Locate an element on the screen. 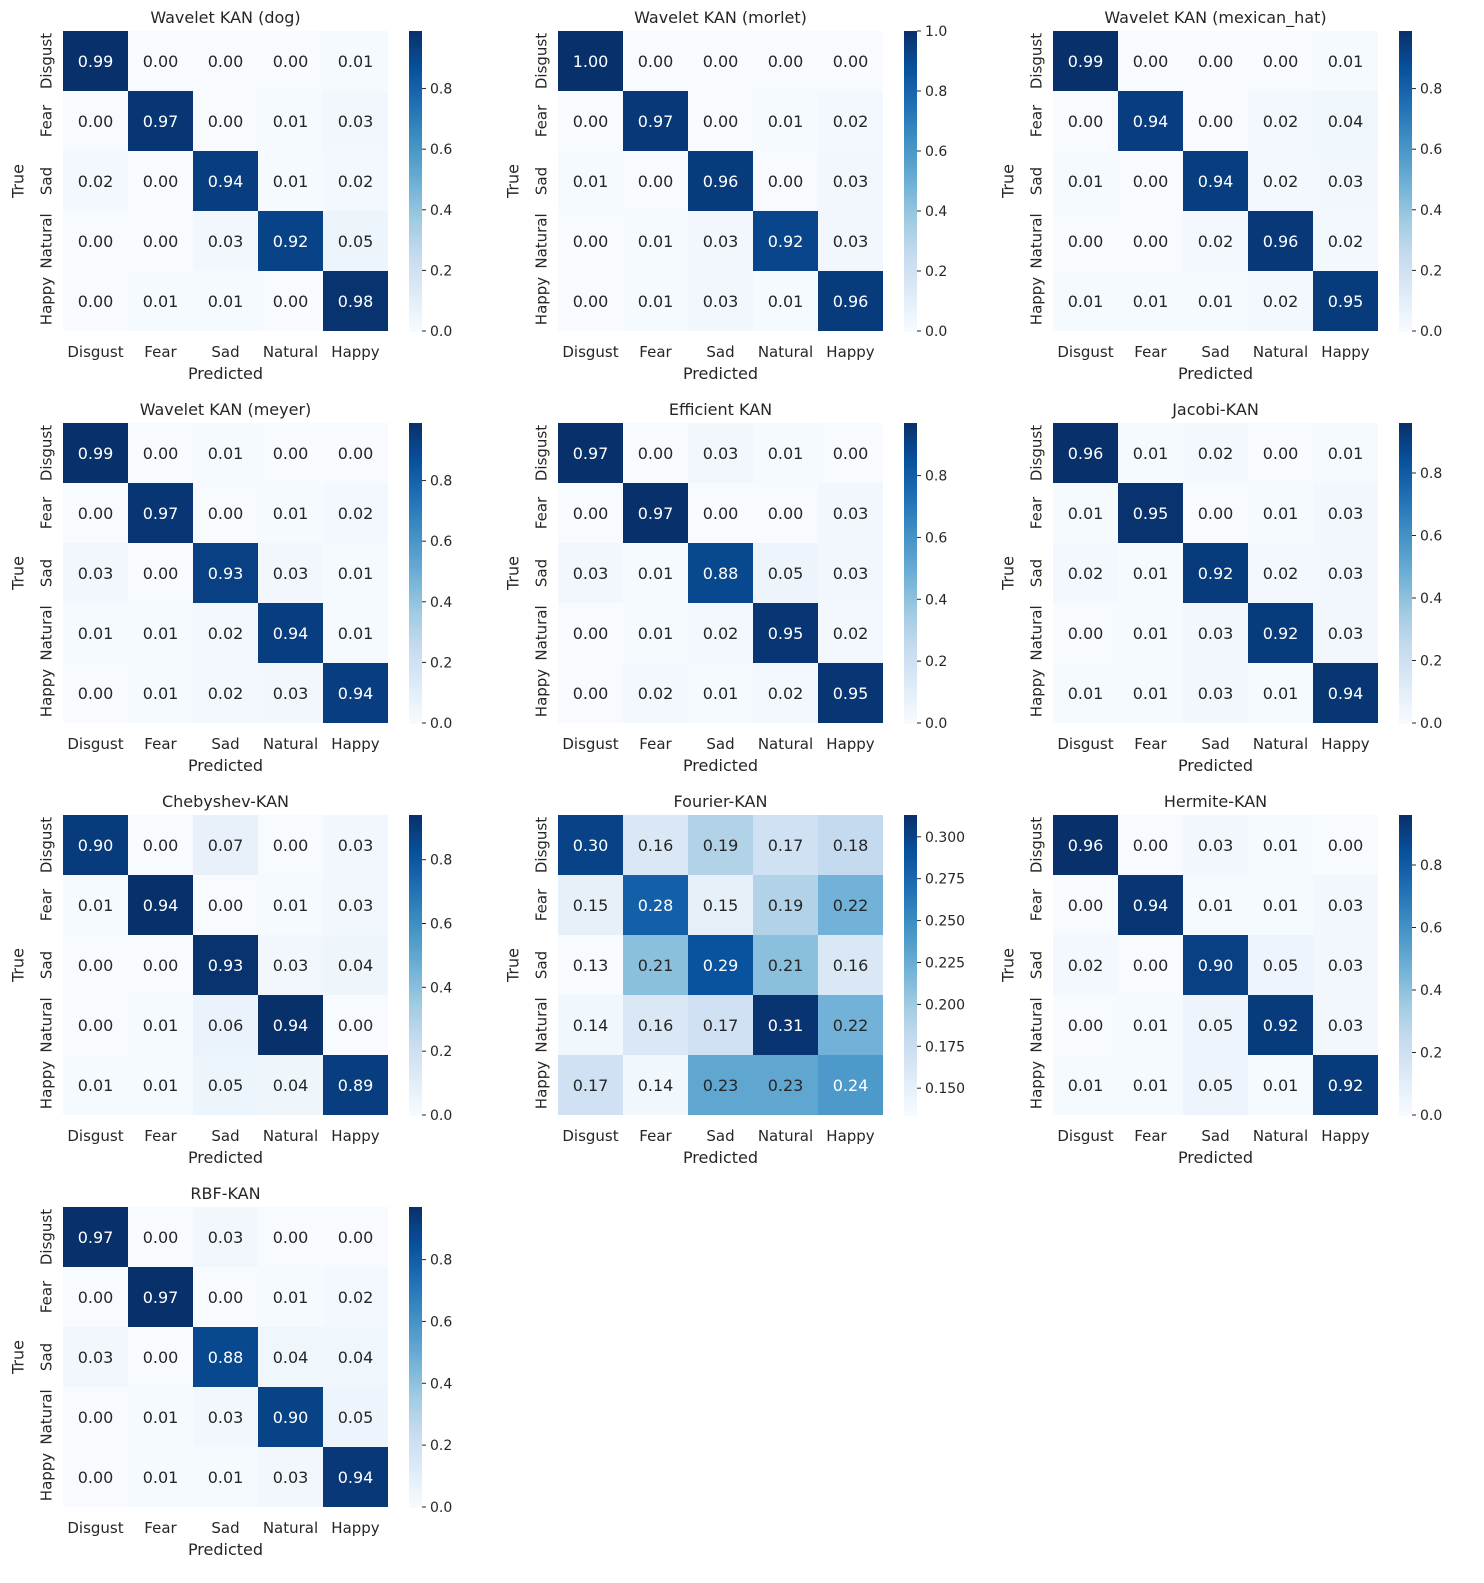  x-tick-label: Fear is located at coordinates (655, 744).